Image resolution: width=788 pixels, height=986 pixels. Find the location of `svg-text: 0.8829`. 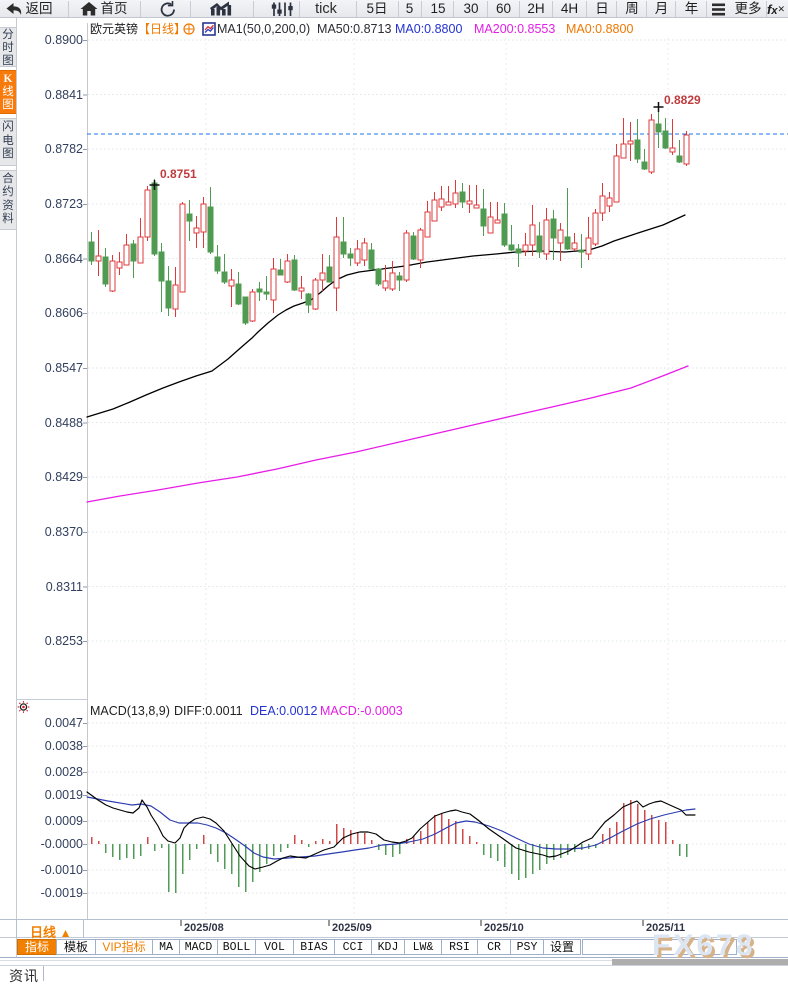

svg-text: 0.8829 is located at coordinates (682, 100).